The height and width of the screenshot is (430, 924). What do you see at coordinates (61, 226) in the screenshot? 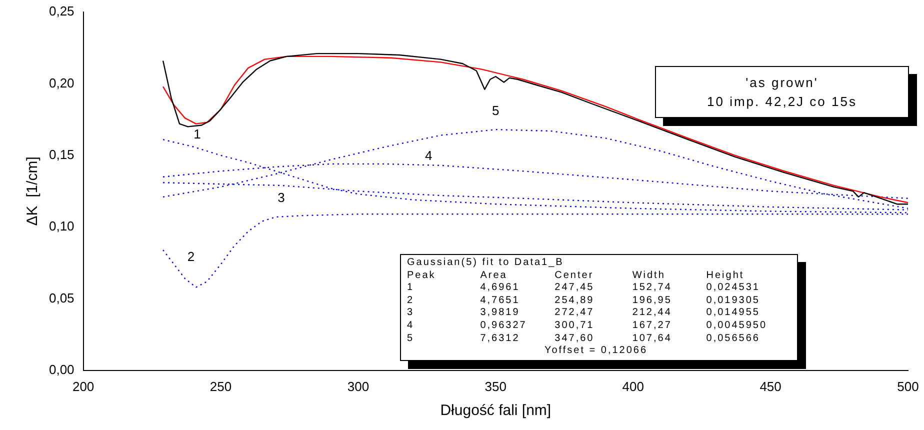
I see `y-tick-label: 0,10` at bounding box center [61, 226].